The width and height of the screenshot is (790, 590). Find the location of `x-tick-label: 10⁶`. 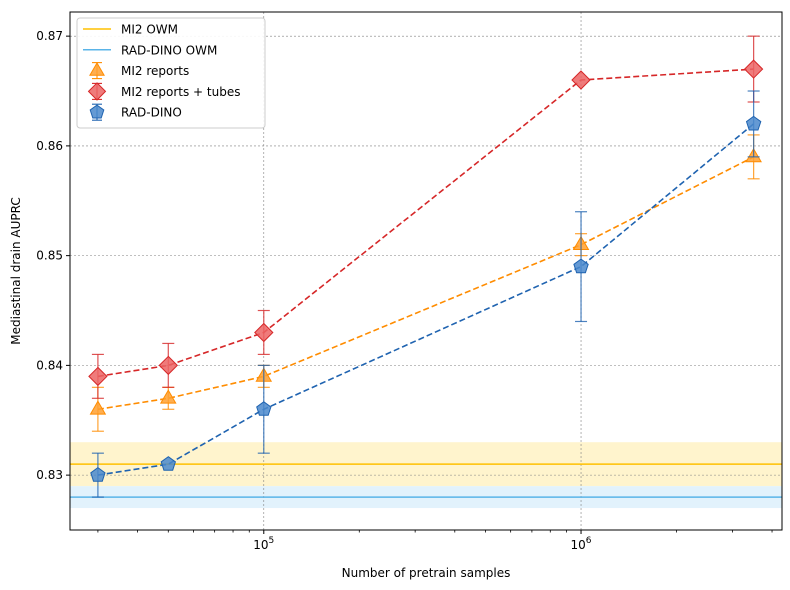

x-tick-label: 10⁶ is located at coordinates (581, 544).